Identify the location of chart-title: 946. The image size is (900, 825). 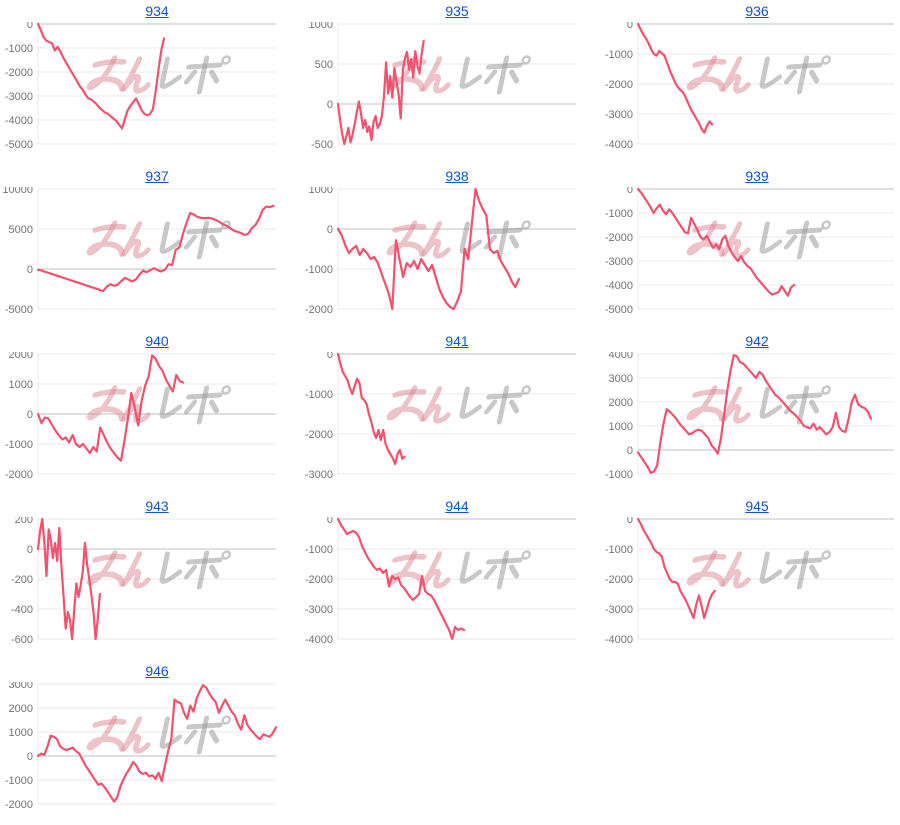
(157, 671).